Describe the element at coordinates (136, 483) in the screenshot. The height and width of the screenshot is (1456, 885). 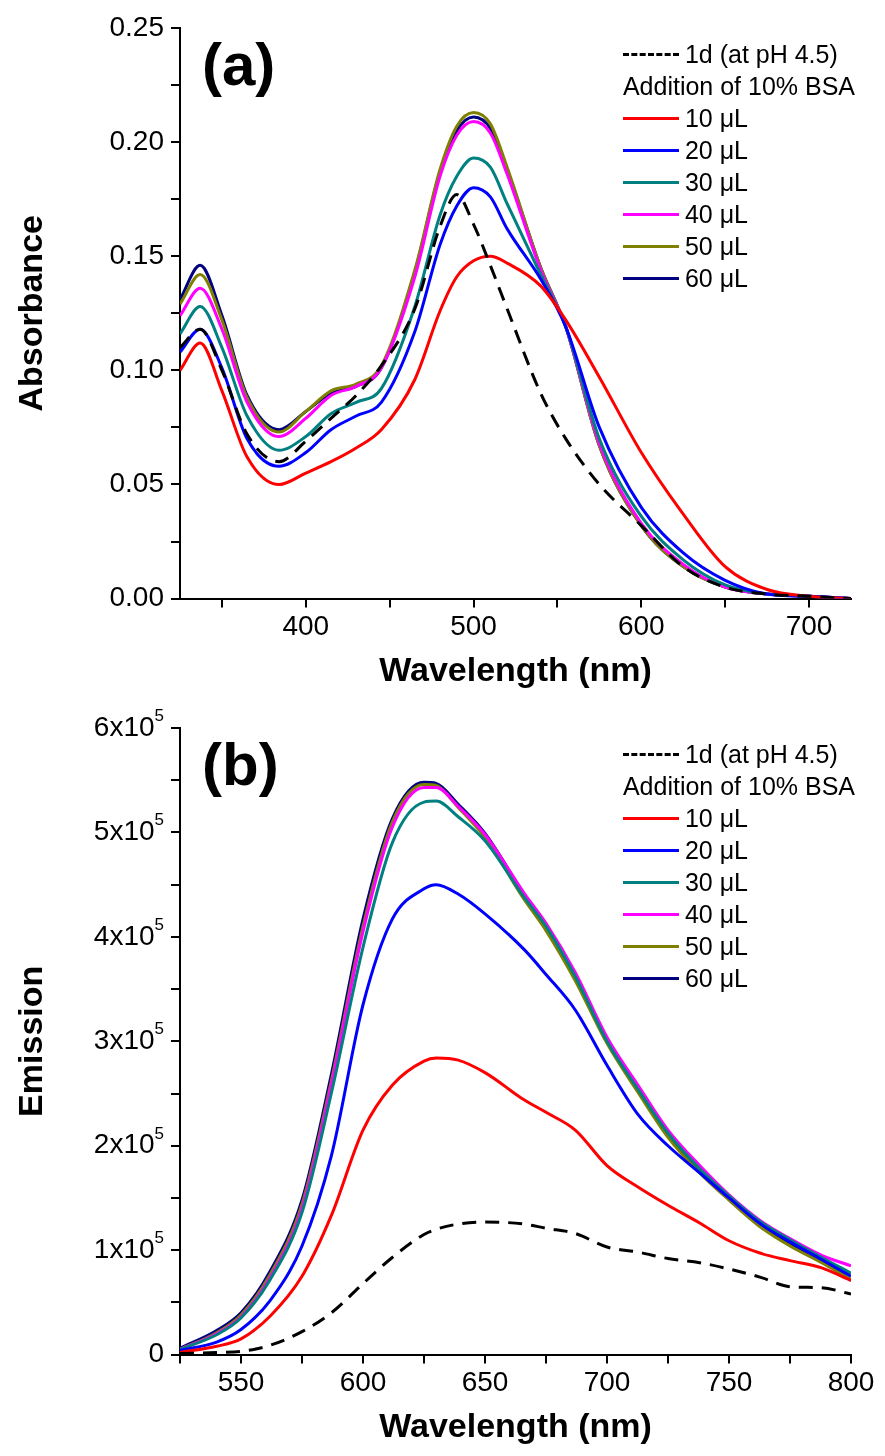
I see `y-tick-label: 0.05` at that location.